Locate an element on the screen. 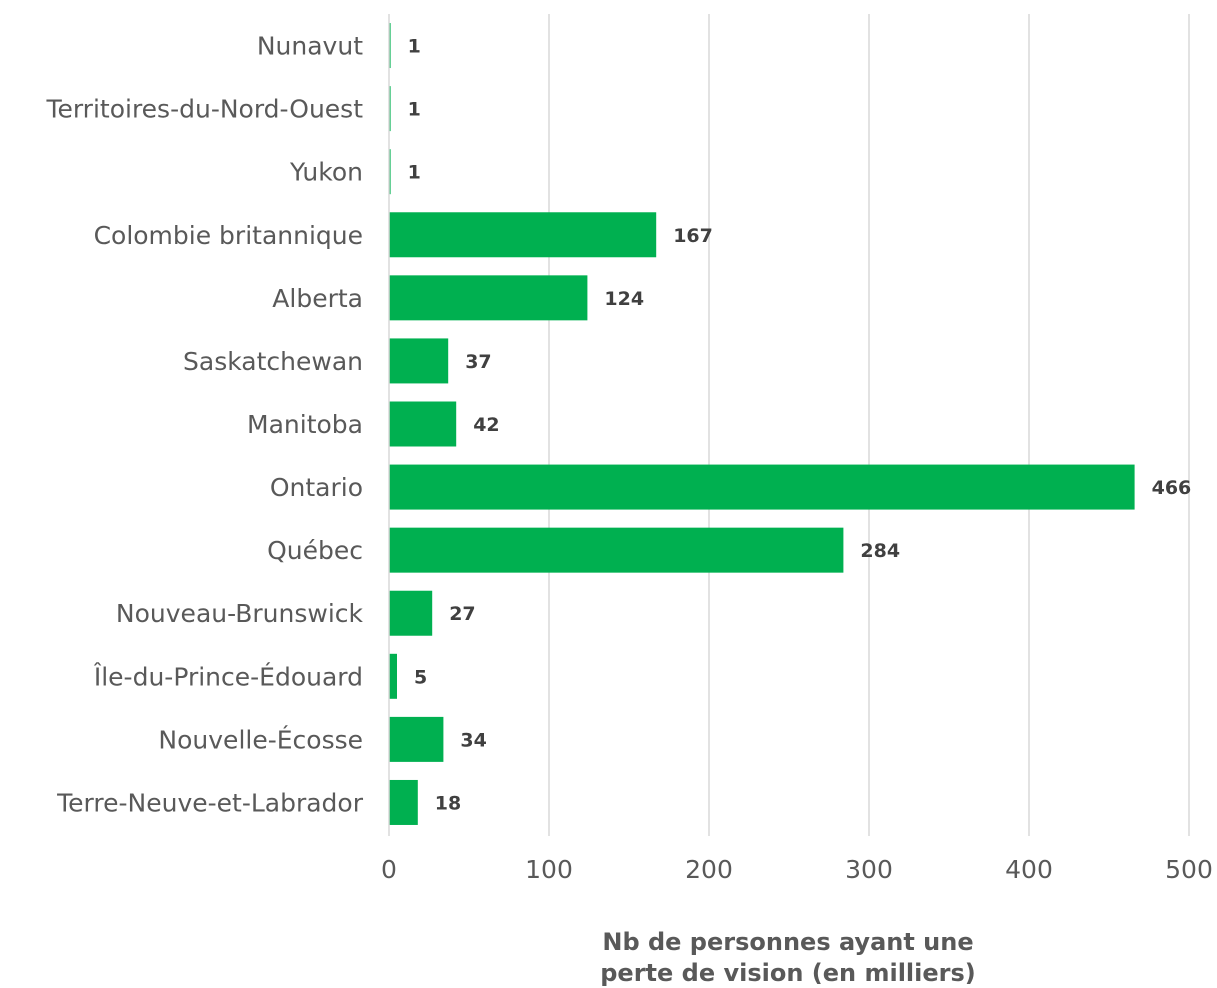 The height and width of the screenshot is (988, 1217). bar-terre-neuve-et-labrador is located at coordinates (403, 802).